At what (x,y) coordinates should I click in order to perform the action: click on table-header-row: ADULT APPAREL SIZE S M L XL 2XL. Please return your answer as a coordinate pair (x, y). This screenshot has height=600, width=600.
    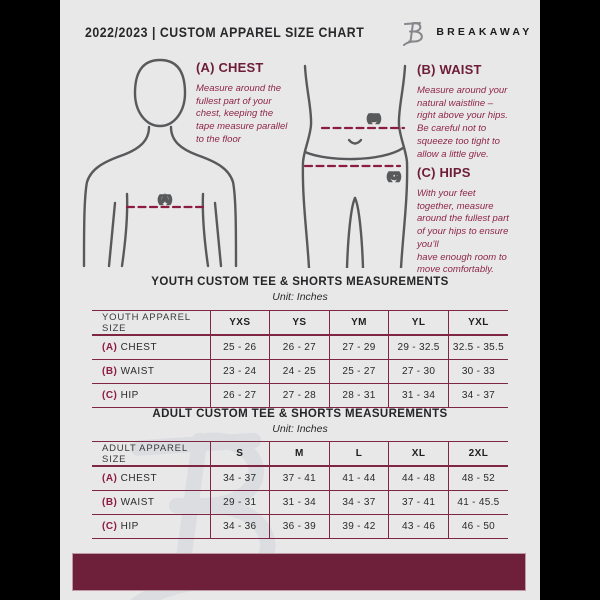
    Looking at the image, I should click on (300, 454).